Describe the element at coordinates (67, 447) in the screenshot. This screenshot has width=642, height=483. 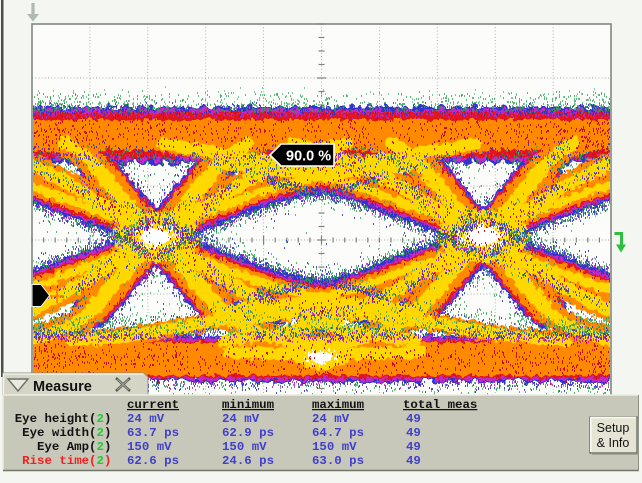
I see `svg-text: Eye Amp(` at that location.